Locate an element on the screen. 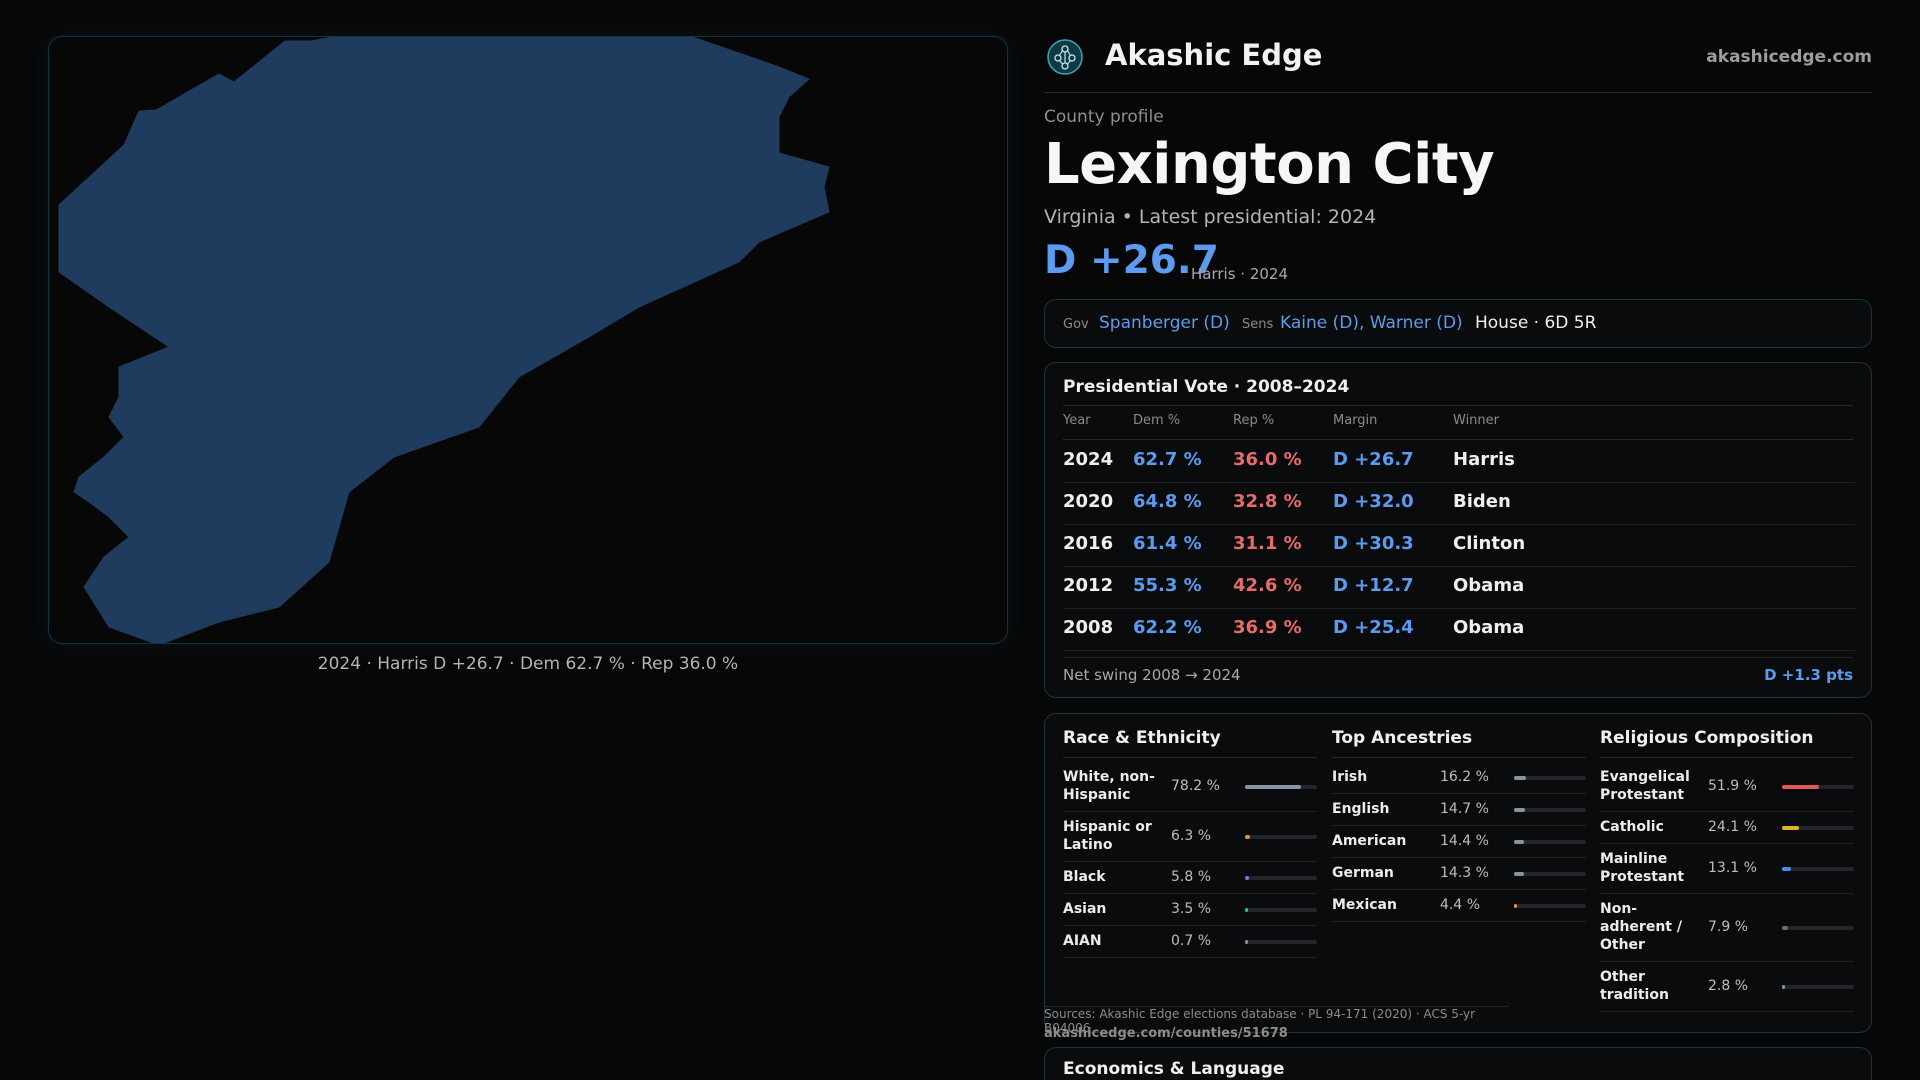  list-item: English 14.7 % is located at coordinates (1459, 810).